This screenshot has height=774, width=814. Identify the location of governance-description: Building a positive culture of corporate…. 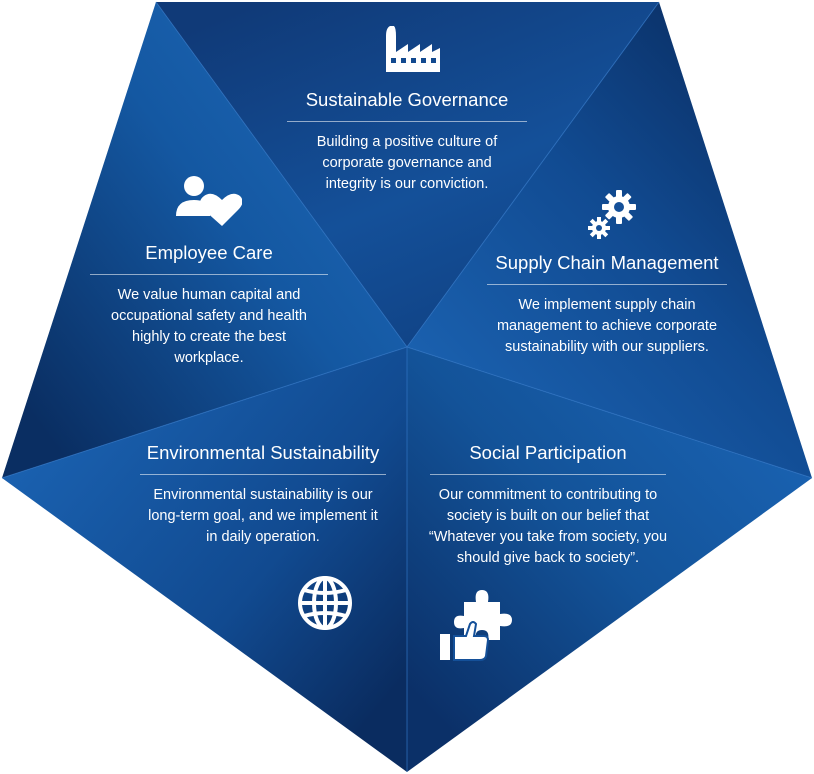
(407, 163).